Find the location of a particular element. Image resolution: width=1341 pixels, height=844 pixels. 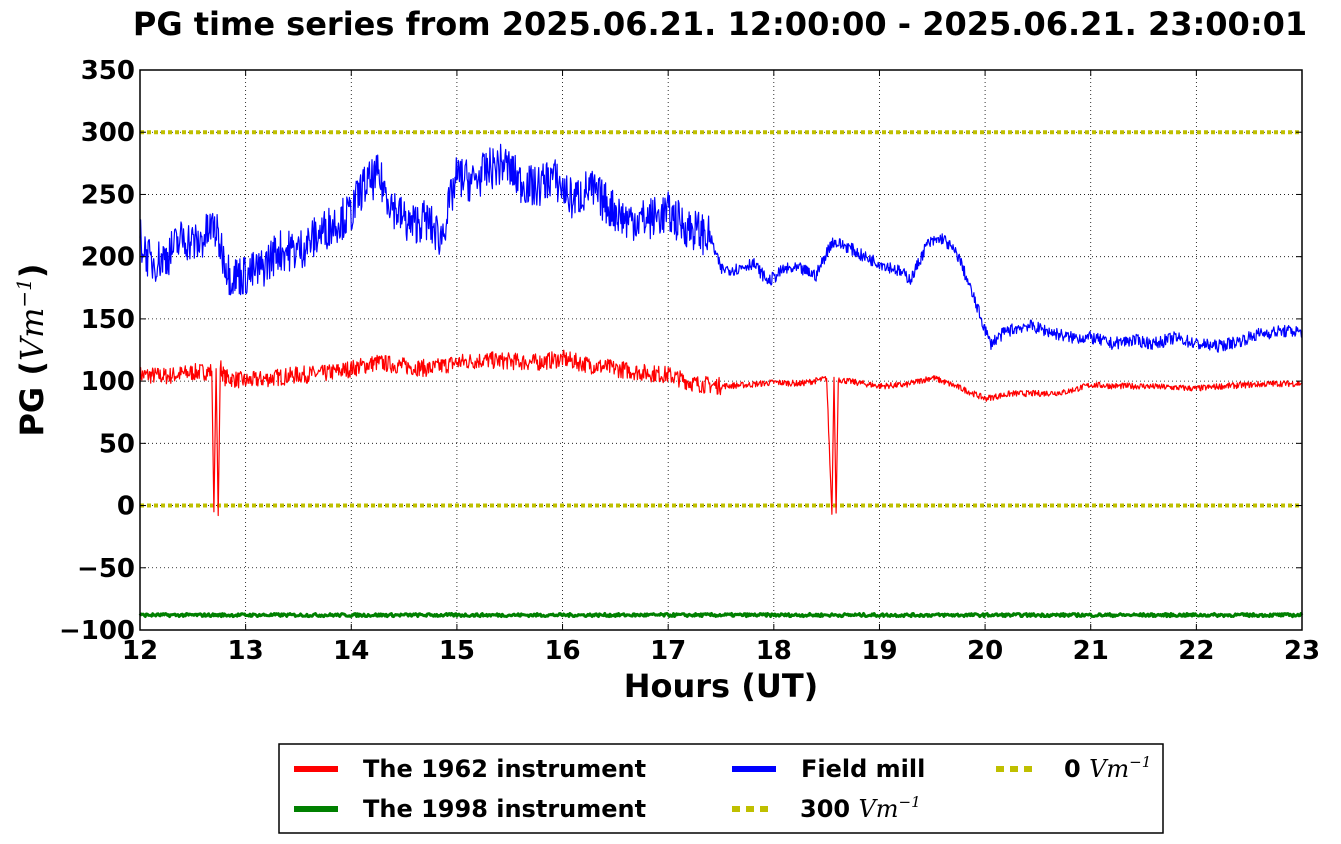

y-tick-label: 0 is located at coordinates (126, 507).